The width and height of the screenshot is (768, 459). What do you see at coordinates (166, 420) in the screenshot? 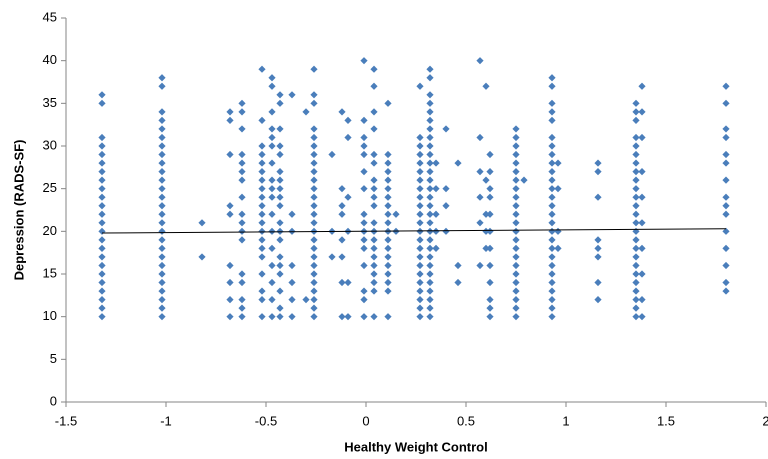
I see `x-tick-label: -1` at bounding box center [166, 420].